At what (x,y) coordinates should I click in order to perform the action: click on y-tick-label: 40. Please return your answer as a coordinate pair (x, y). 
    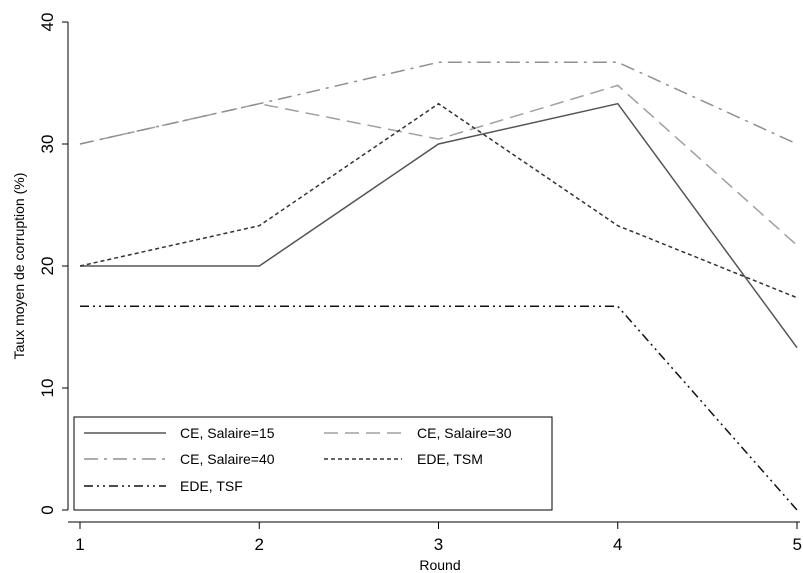
    Looking at the image, I should click on (47, 22).